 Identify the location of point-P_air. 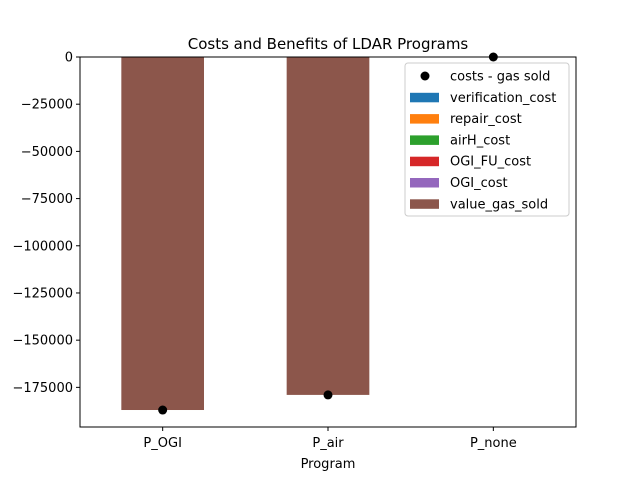
(328, 395).